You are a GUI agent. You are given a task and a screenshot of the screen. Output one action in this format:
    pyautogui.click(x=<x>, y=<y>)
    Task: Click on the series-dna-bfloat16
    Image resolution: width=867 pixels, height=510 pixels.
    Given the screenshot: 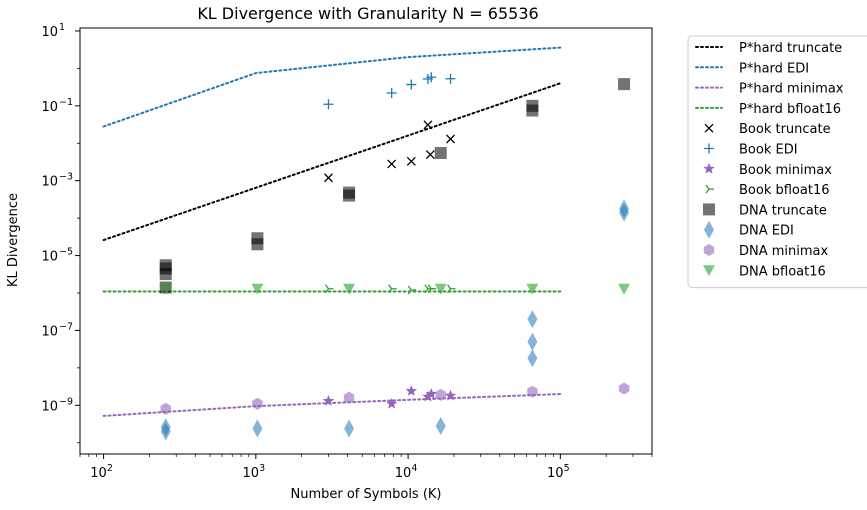 What is the action you would take?
    pyautogui.click(x=395, y=289)
    